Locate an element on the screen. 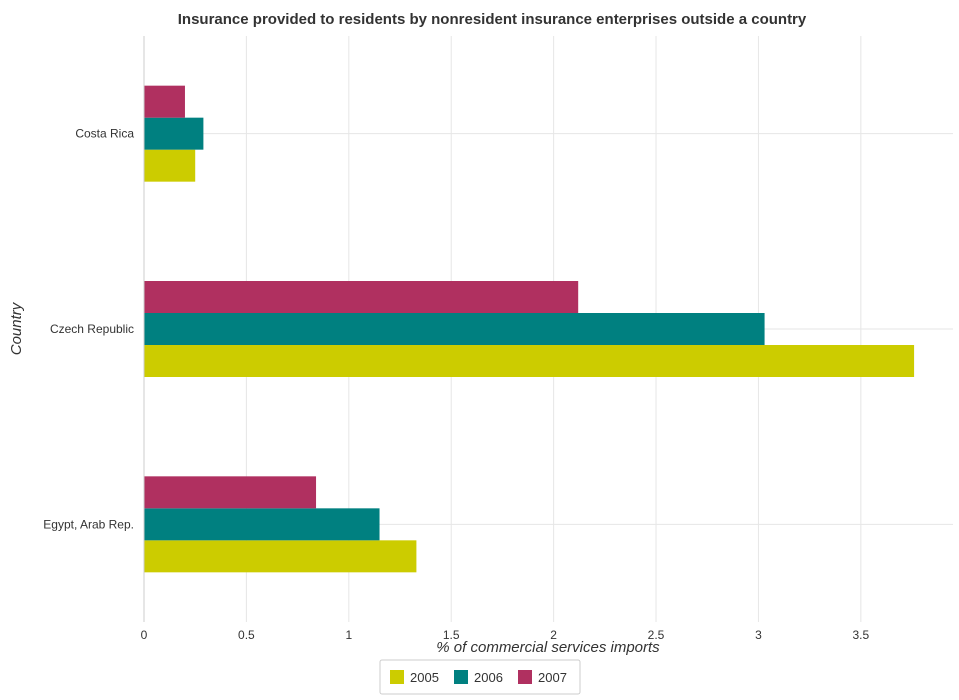 This screenshot has width=959, height=700. y-tick-label: Egypt, Arab Rep. is located at coordinates (88, 524).